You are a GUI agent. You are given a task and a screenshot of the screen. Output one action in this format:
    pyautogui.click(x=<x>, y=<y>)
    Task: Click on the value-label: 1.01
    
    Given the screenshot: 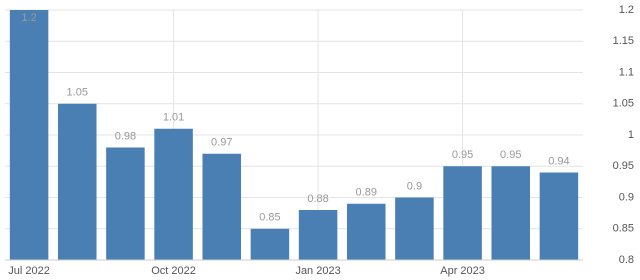 What is the action you would take?
    pyautogui.click(x=173, y=118)
    